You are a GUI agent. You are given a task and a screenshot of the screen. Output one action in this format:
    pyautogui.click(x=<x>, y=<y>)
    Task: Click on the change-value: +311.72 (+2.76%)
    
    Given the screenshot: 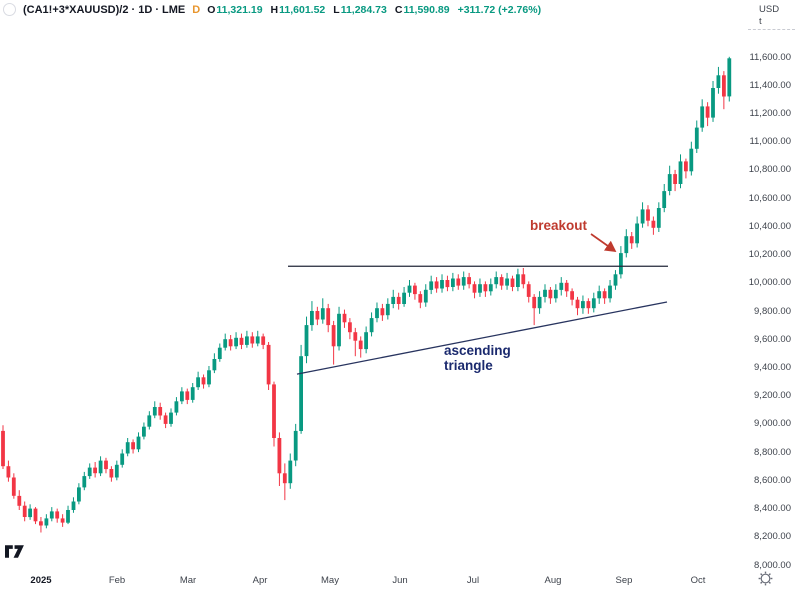 What is the action you would take?
    pyautogui.click(x=499, y=9)
    